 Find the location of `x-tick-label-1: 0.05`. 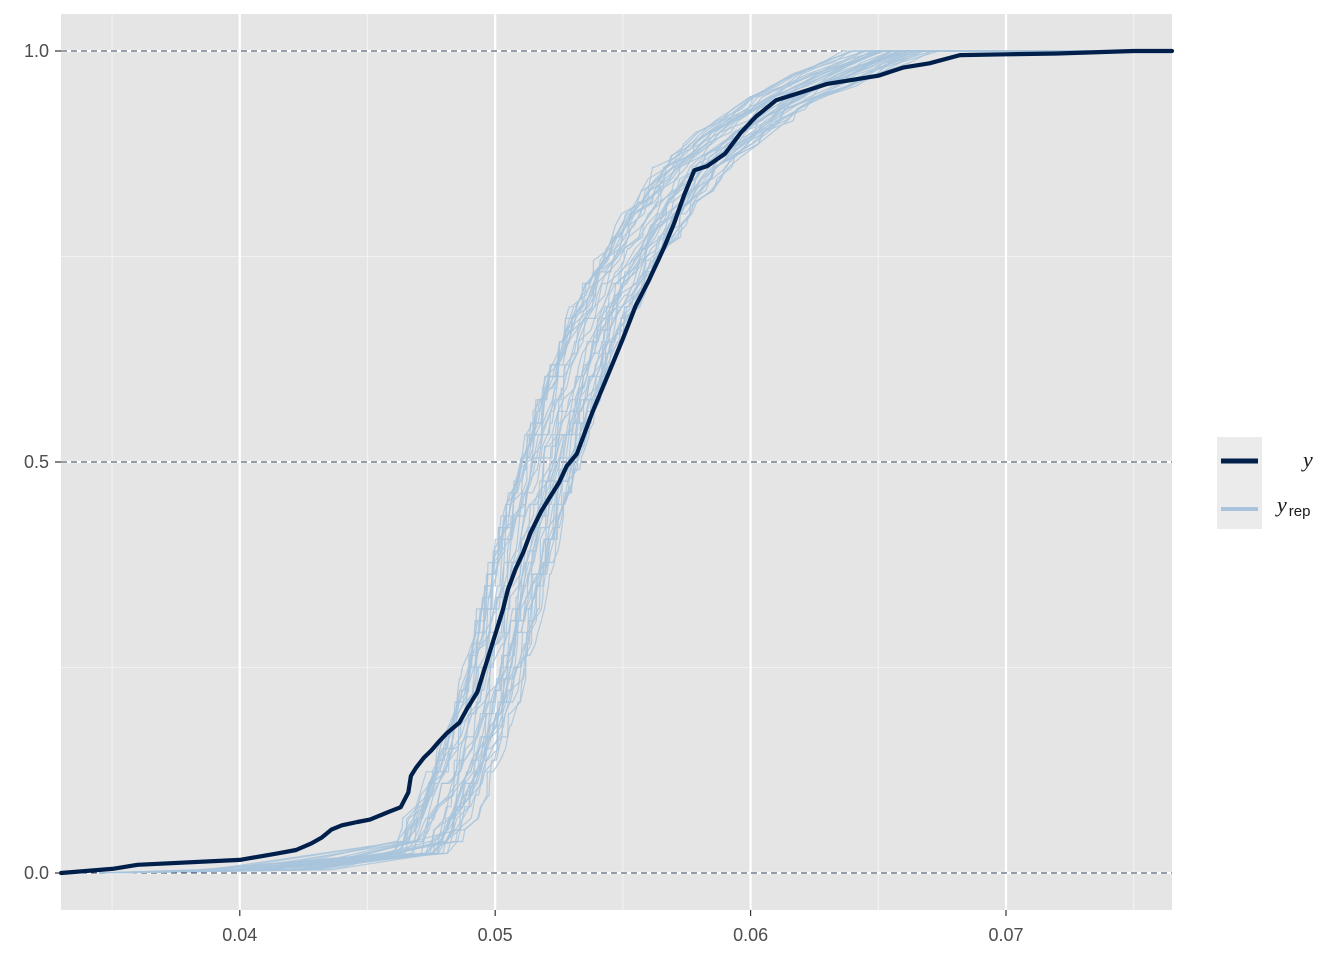

x-tick-label-1: 0.05 is located at coordinates (495, 935).